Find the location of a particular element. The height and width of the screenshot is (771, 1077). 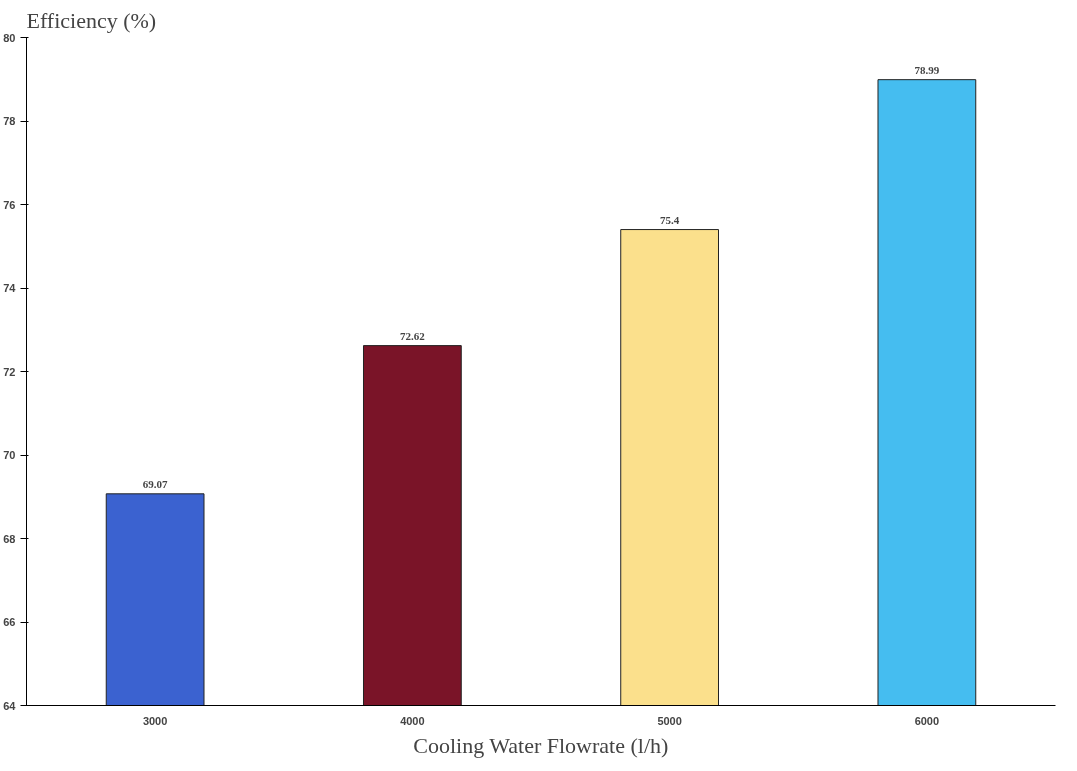

y-tick-label: 78 is located at coordinates (9, 121).